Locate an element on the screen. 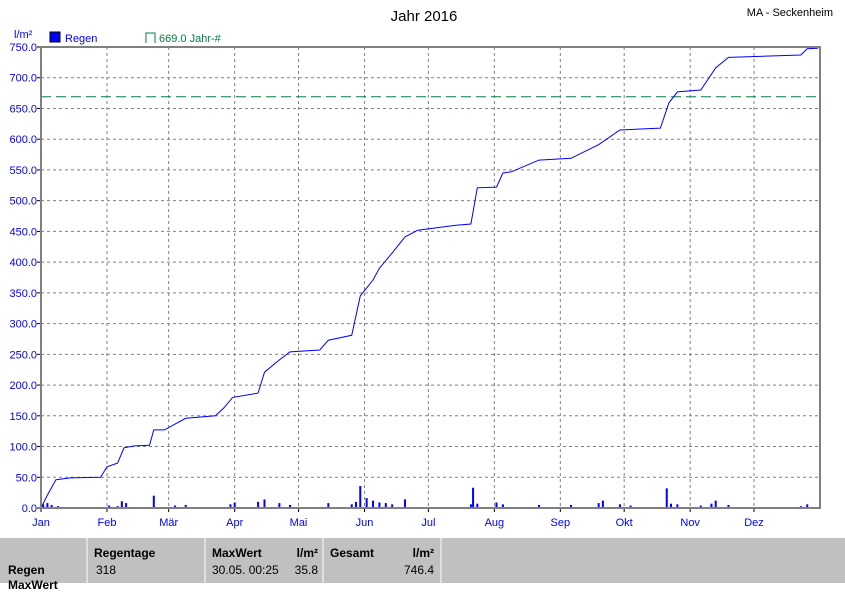  x-tick-label: Mär is located at coordinates (168, 523).